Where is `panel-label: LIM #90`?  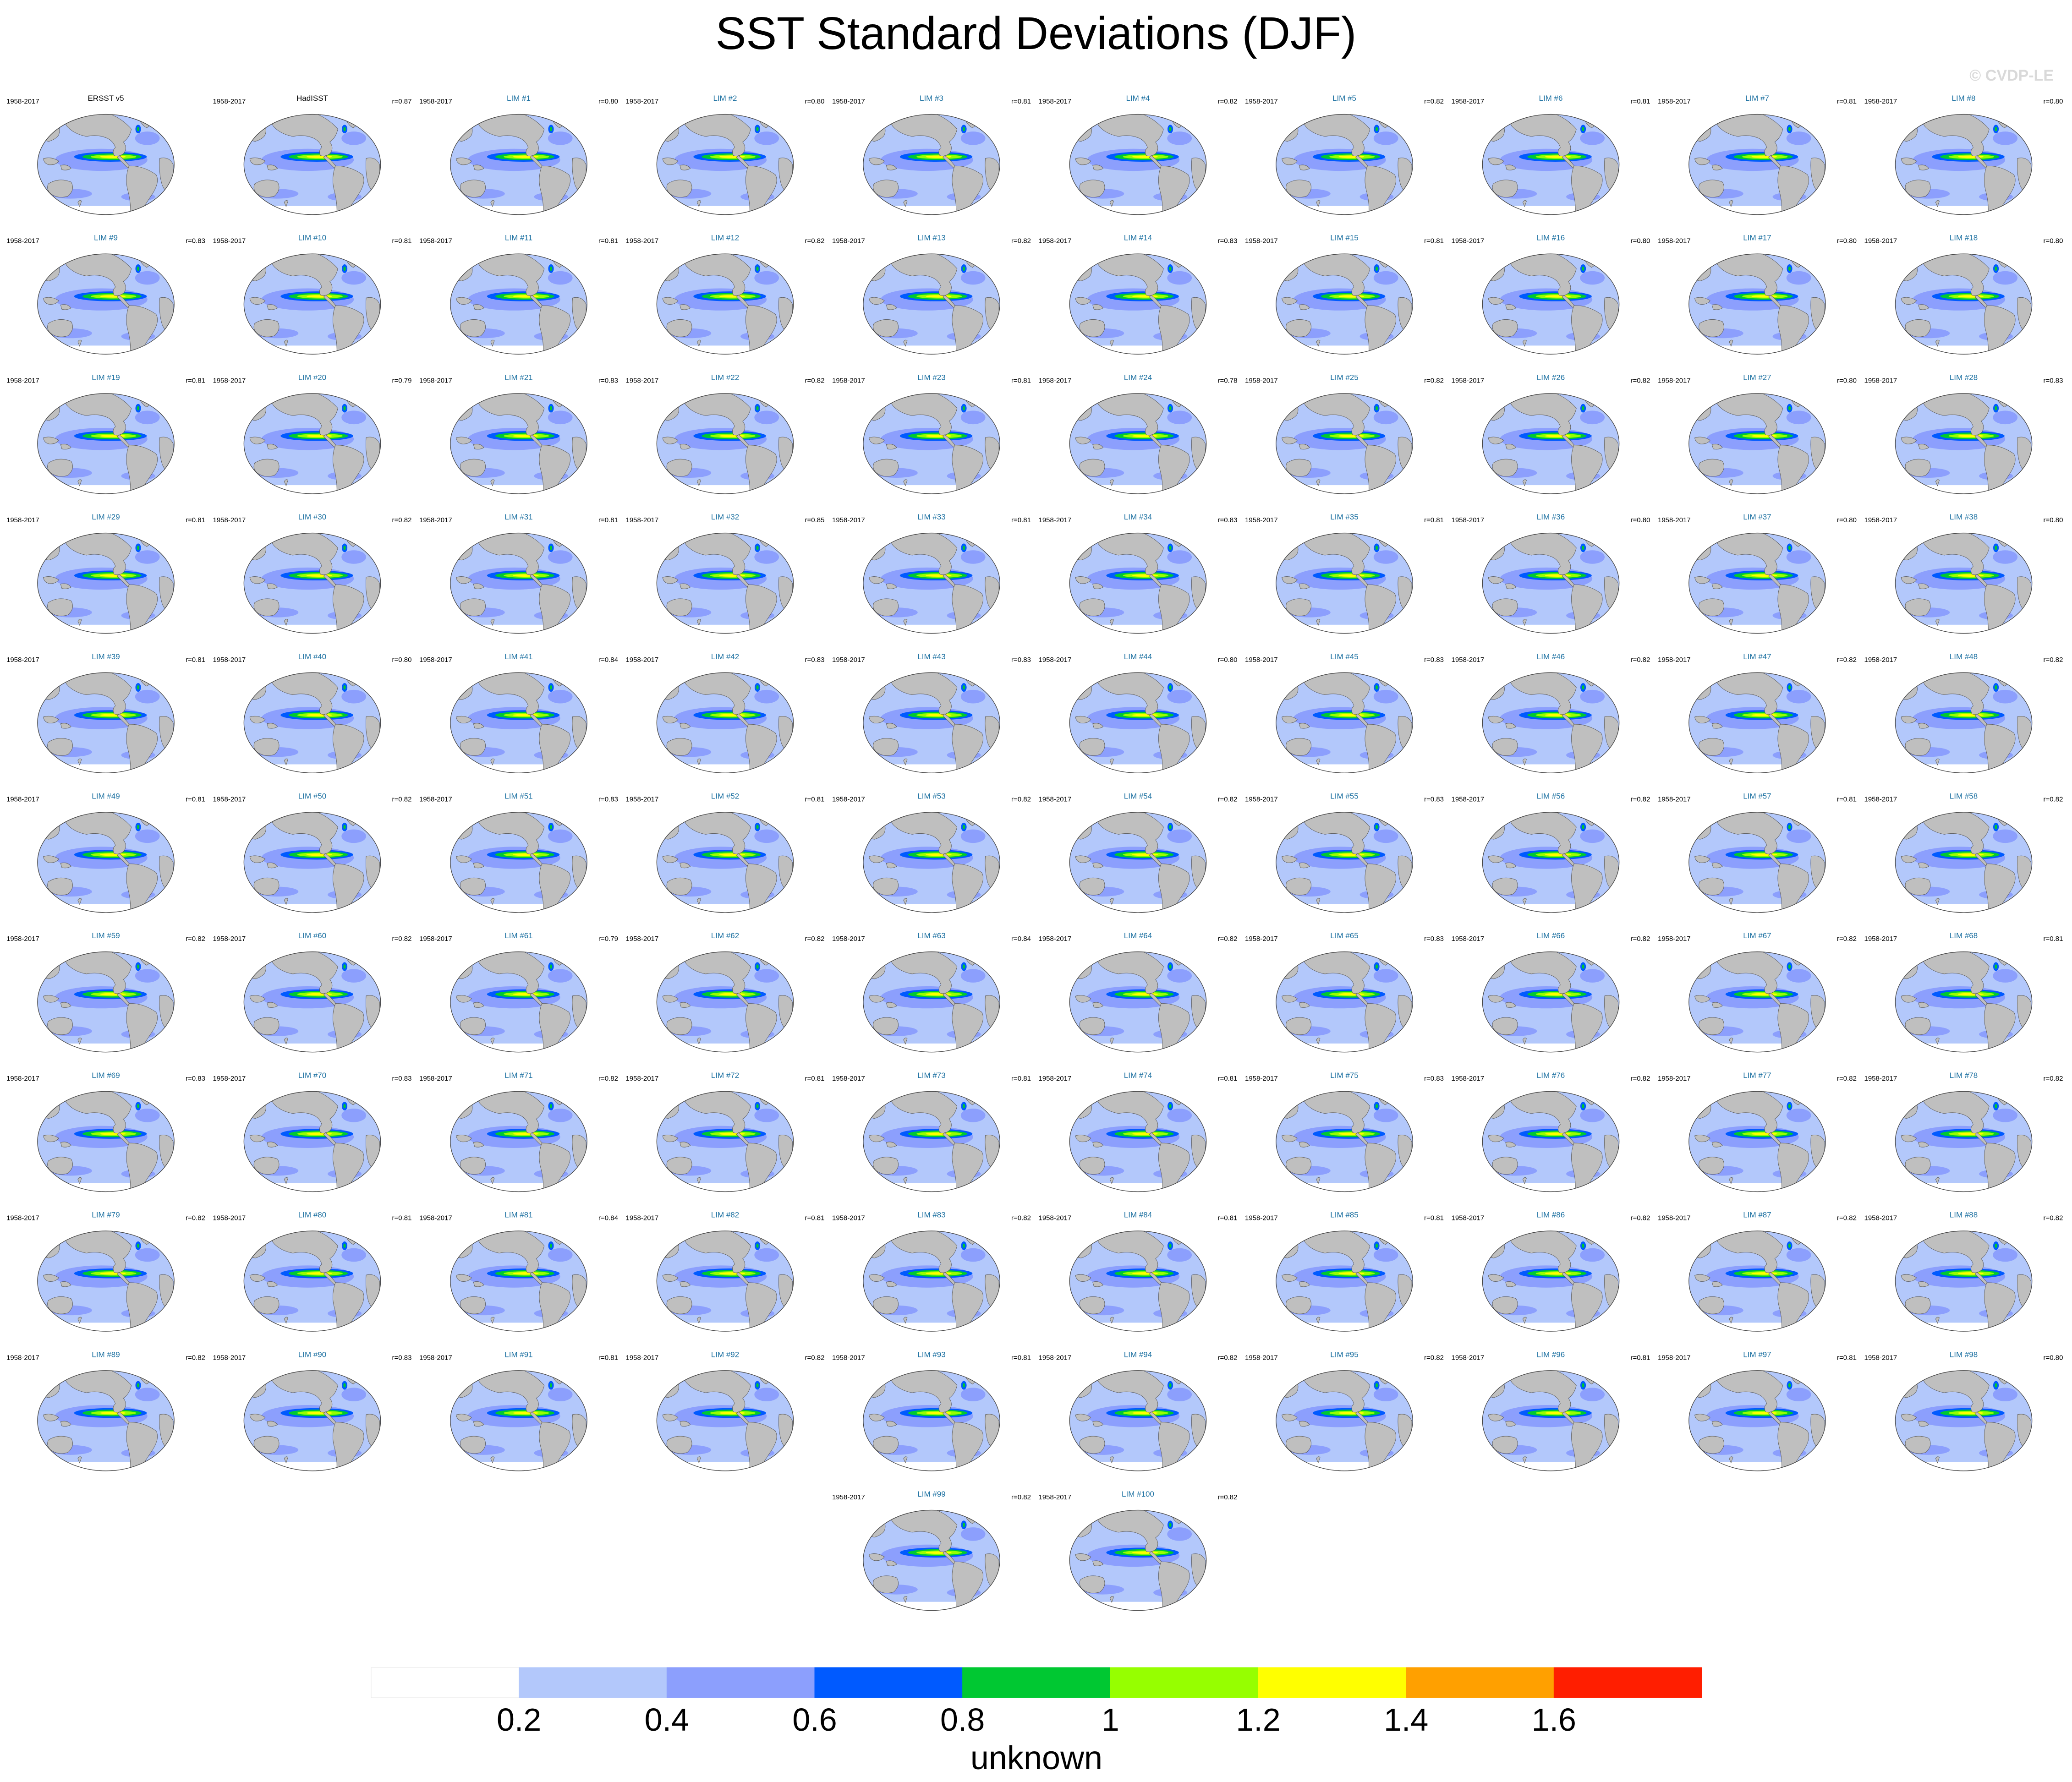
panel-label: LIM #90 is located at coordinates (312, 1354).